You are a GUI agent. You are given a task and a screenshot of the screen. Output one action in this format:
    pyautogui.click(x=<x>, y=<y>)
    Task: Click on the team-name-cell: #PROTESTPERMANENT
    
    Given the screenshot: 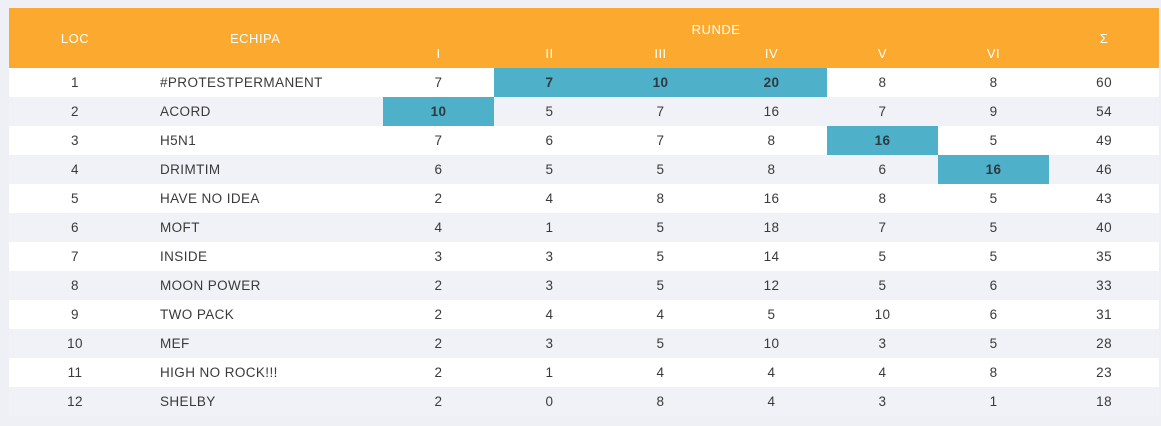 What is the action you would take?
    pyautogui.click(x=262, y=82)
    